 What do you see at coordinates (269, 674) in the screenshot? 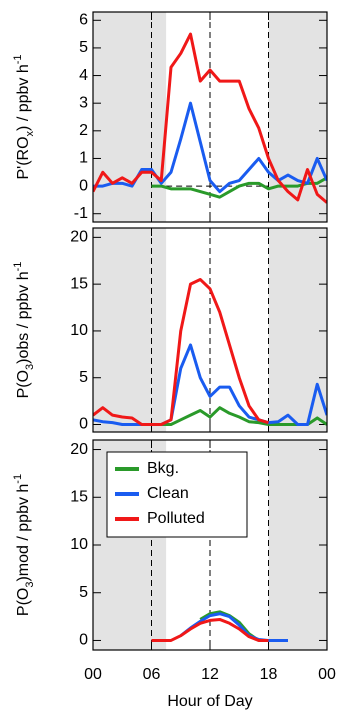
I see `x-tick-label: 18` at bounding box center [269, 674].